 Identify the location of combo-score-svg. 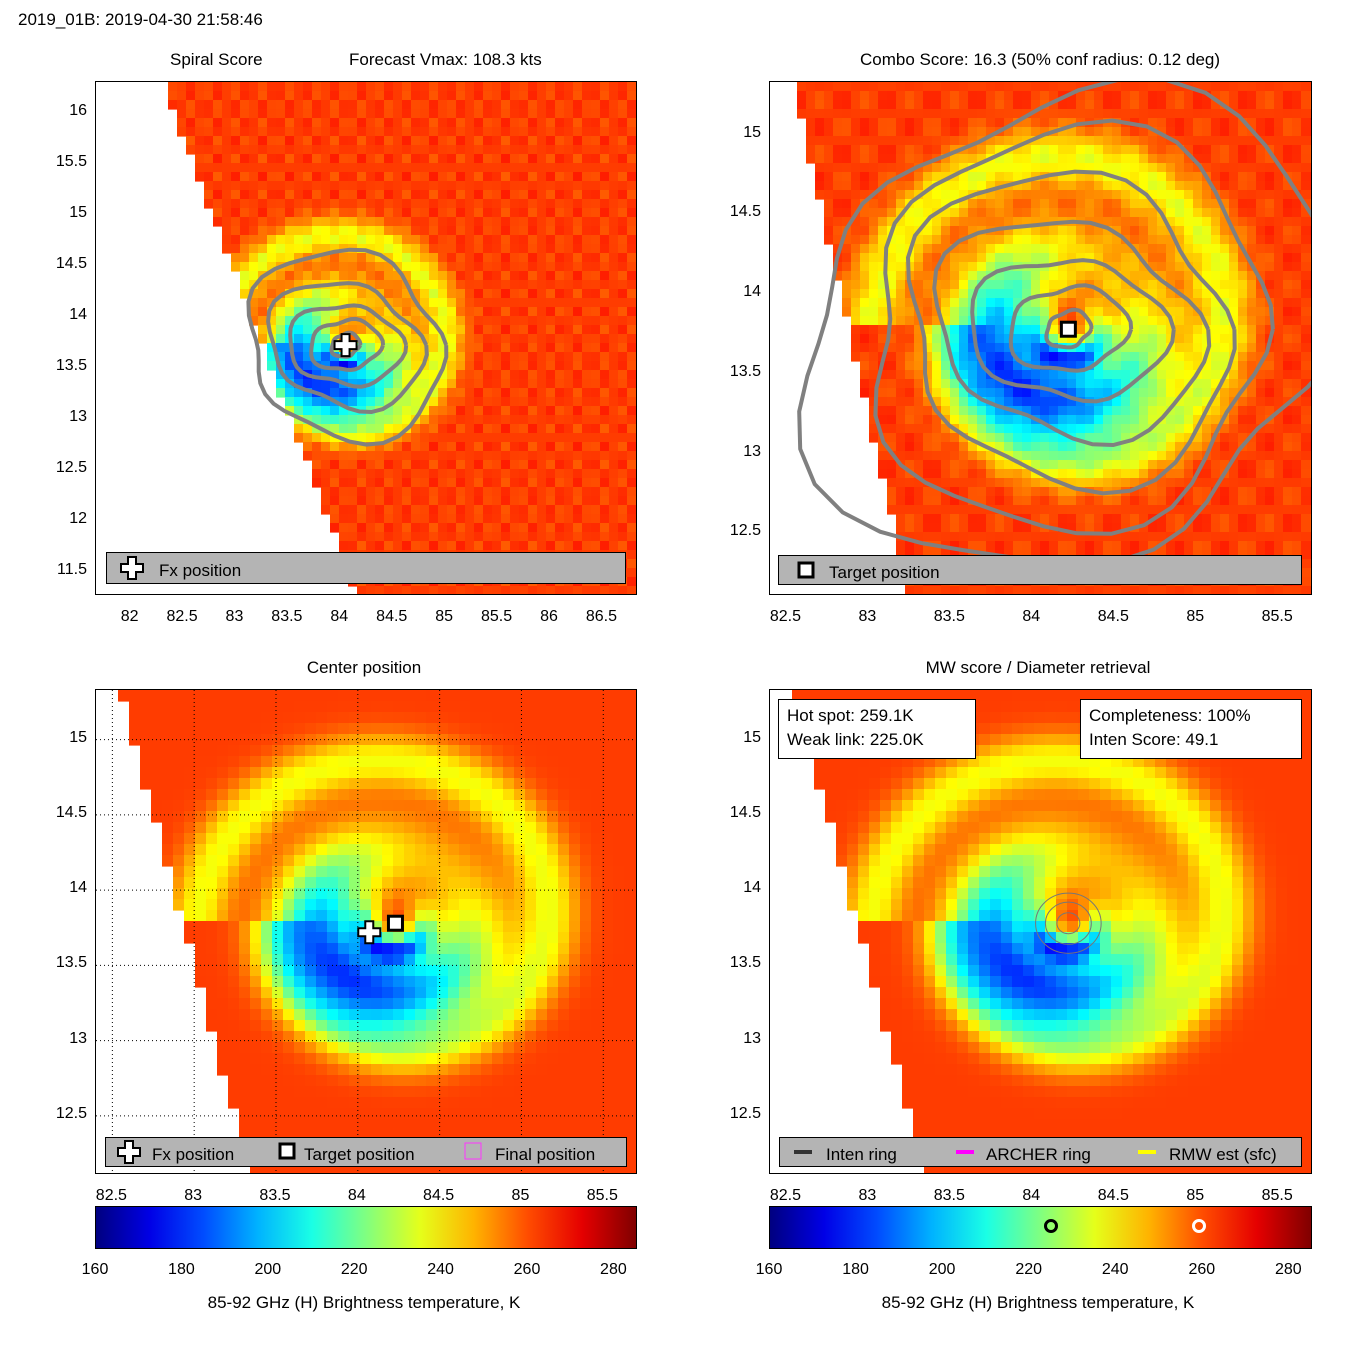
(1054, 338).